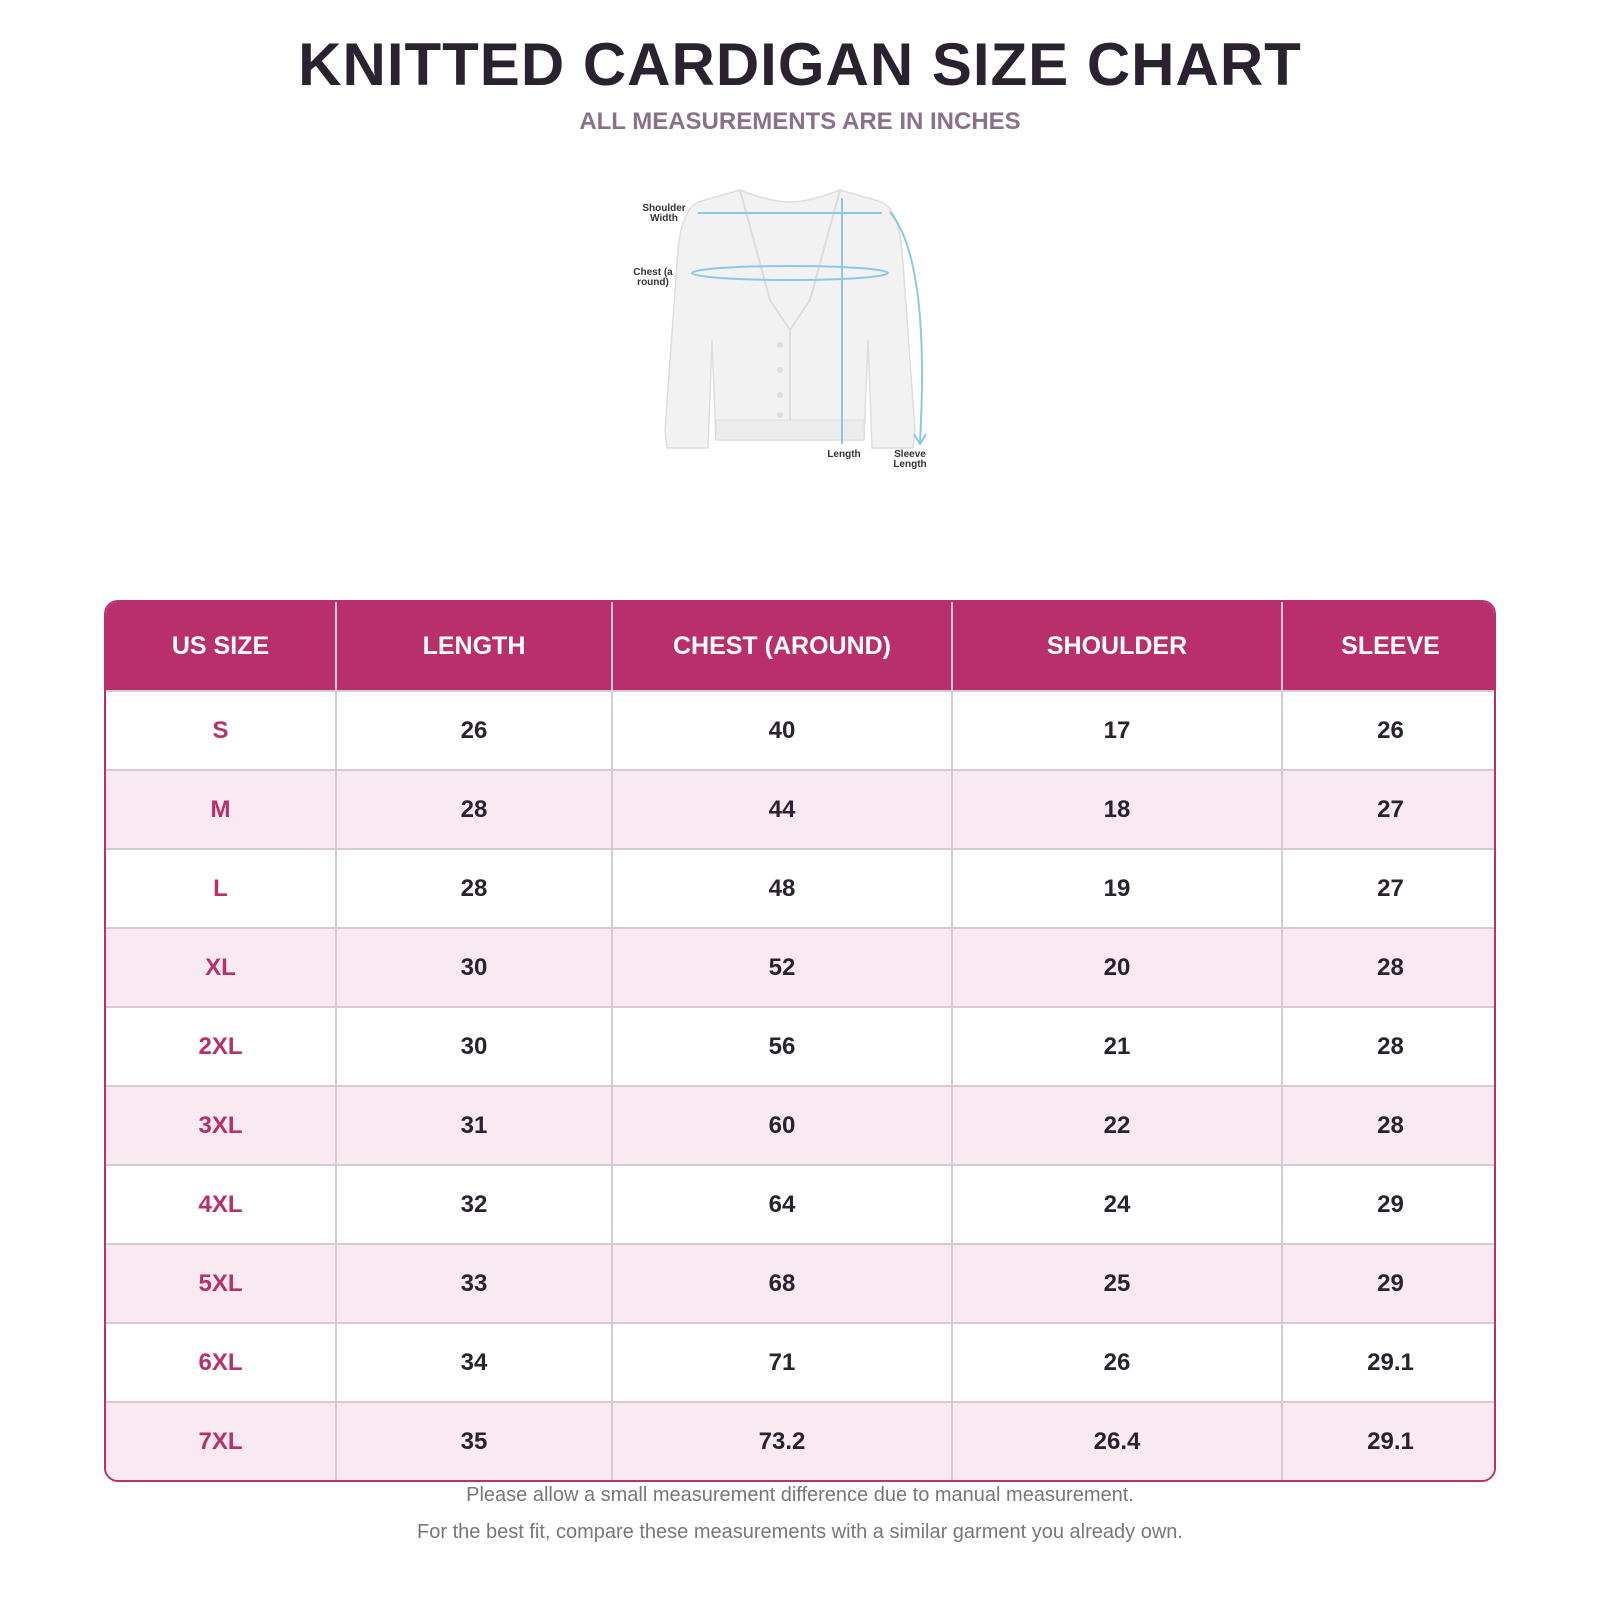 This screenshot has height=1600, width=1600. Describe the element at coordinates (221, 967) in the screenshot. I see `size-cell: XL` at that location.